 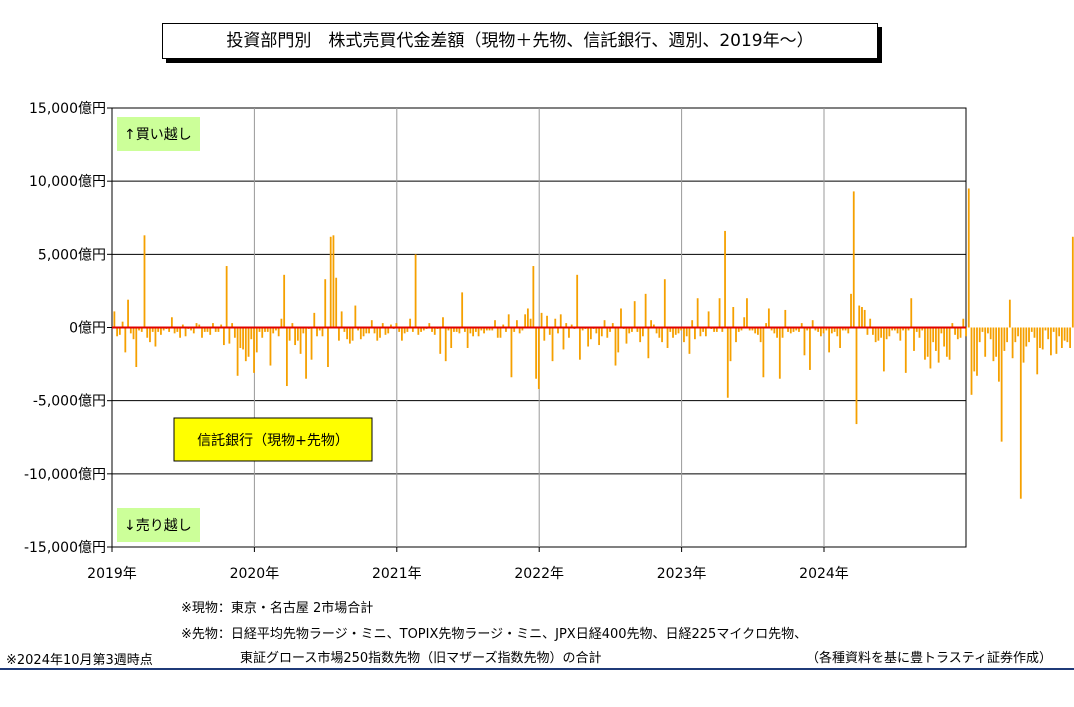 I want to click on footer-rule, so click(x=537, y=669).